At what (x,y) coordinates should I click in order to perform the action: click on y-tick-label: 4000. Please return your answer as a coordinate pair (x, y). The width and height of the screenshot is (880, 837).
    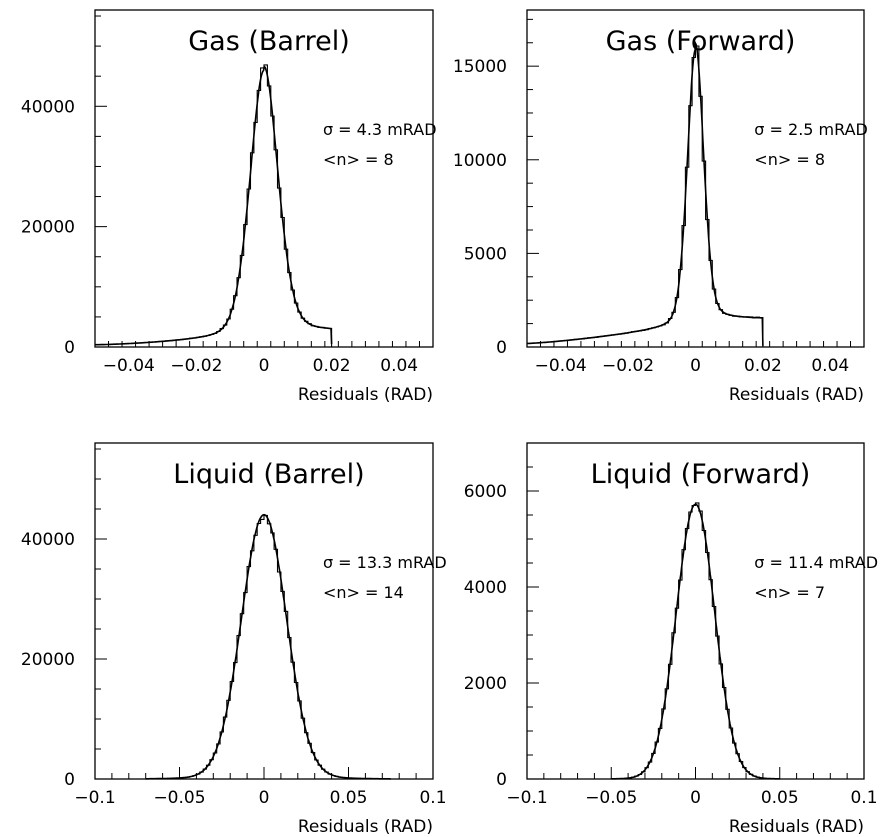
    Looking at the image, I should click on (485, 588).